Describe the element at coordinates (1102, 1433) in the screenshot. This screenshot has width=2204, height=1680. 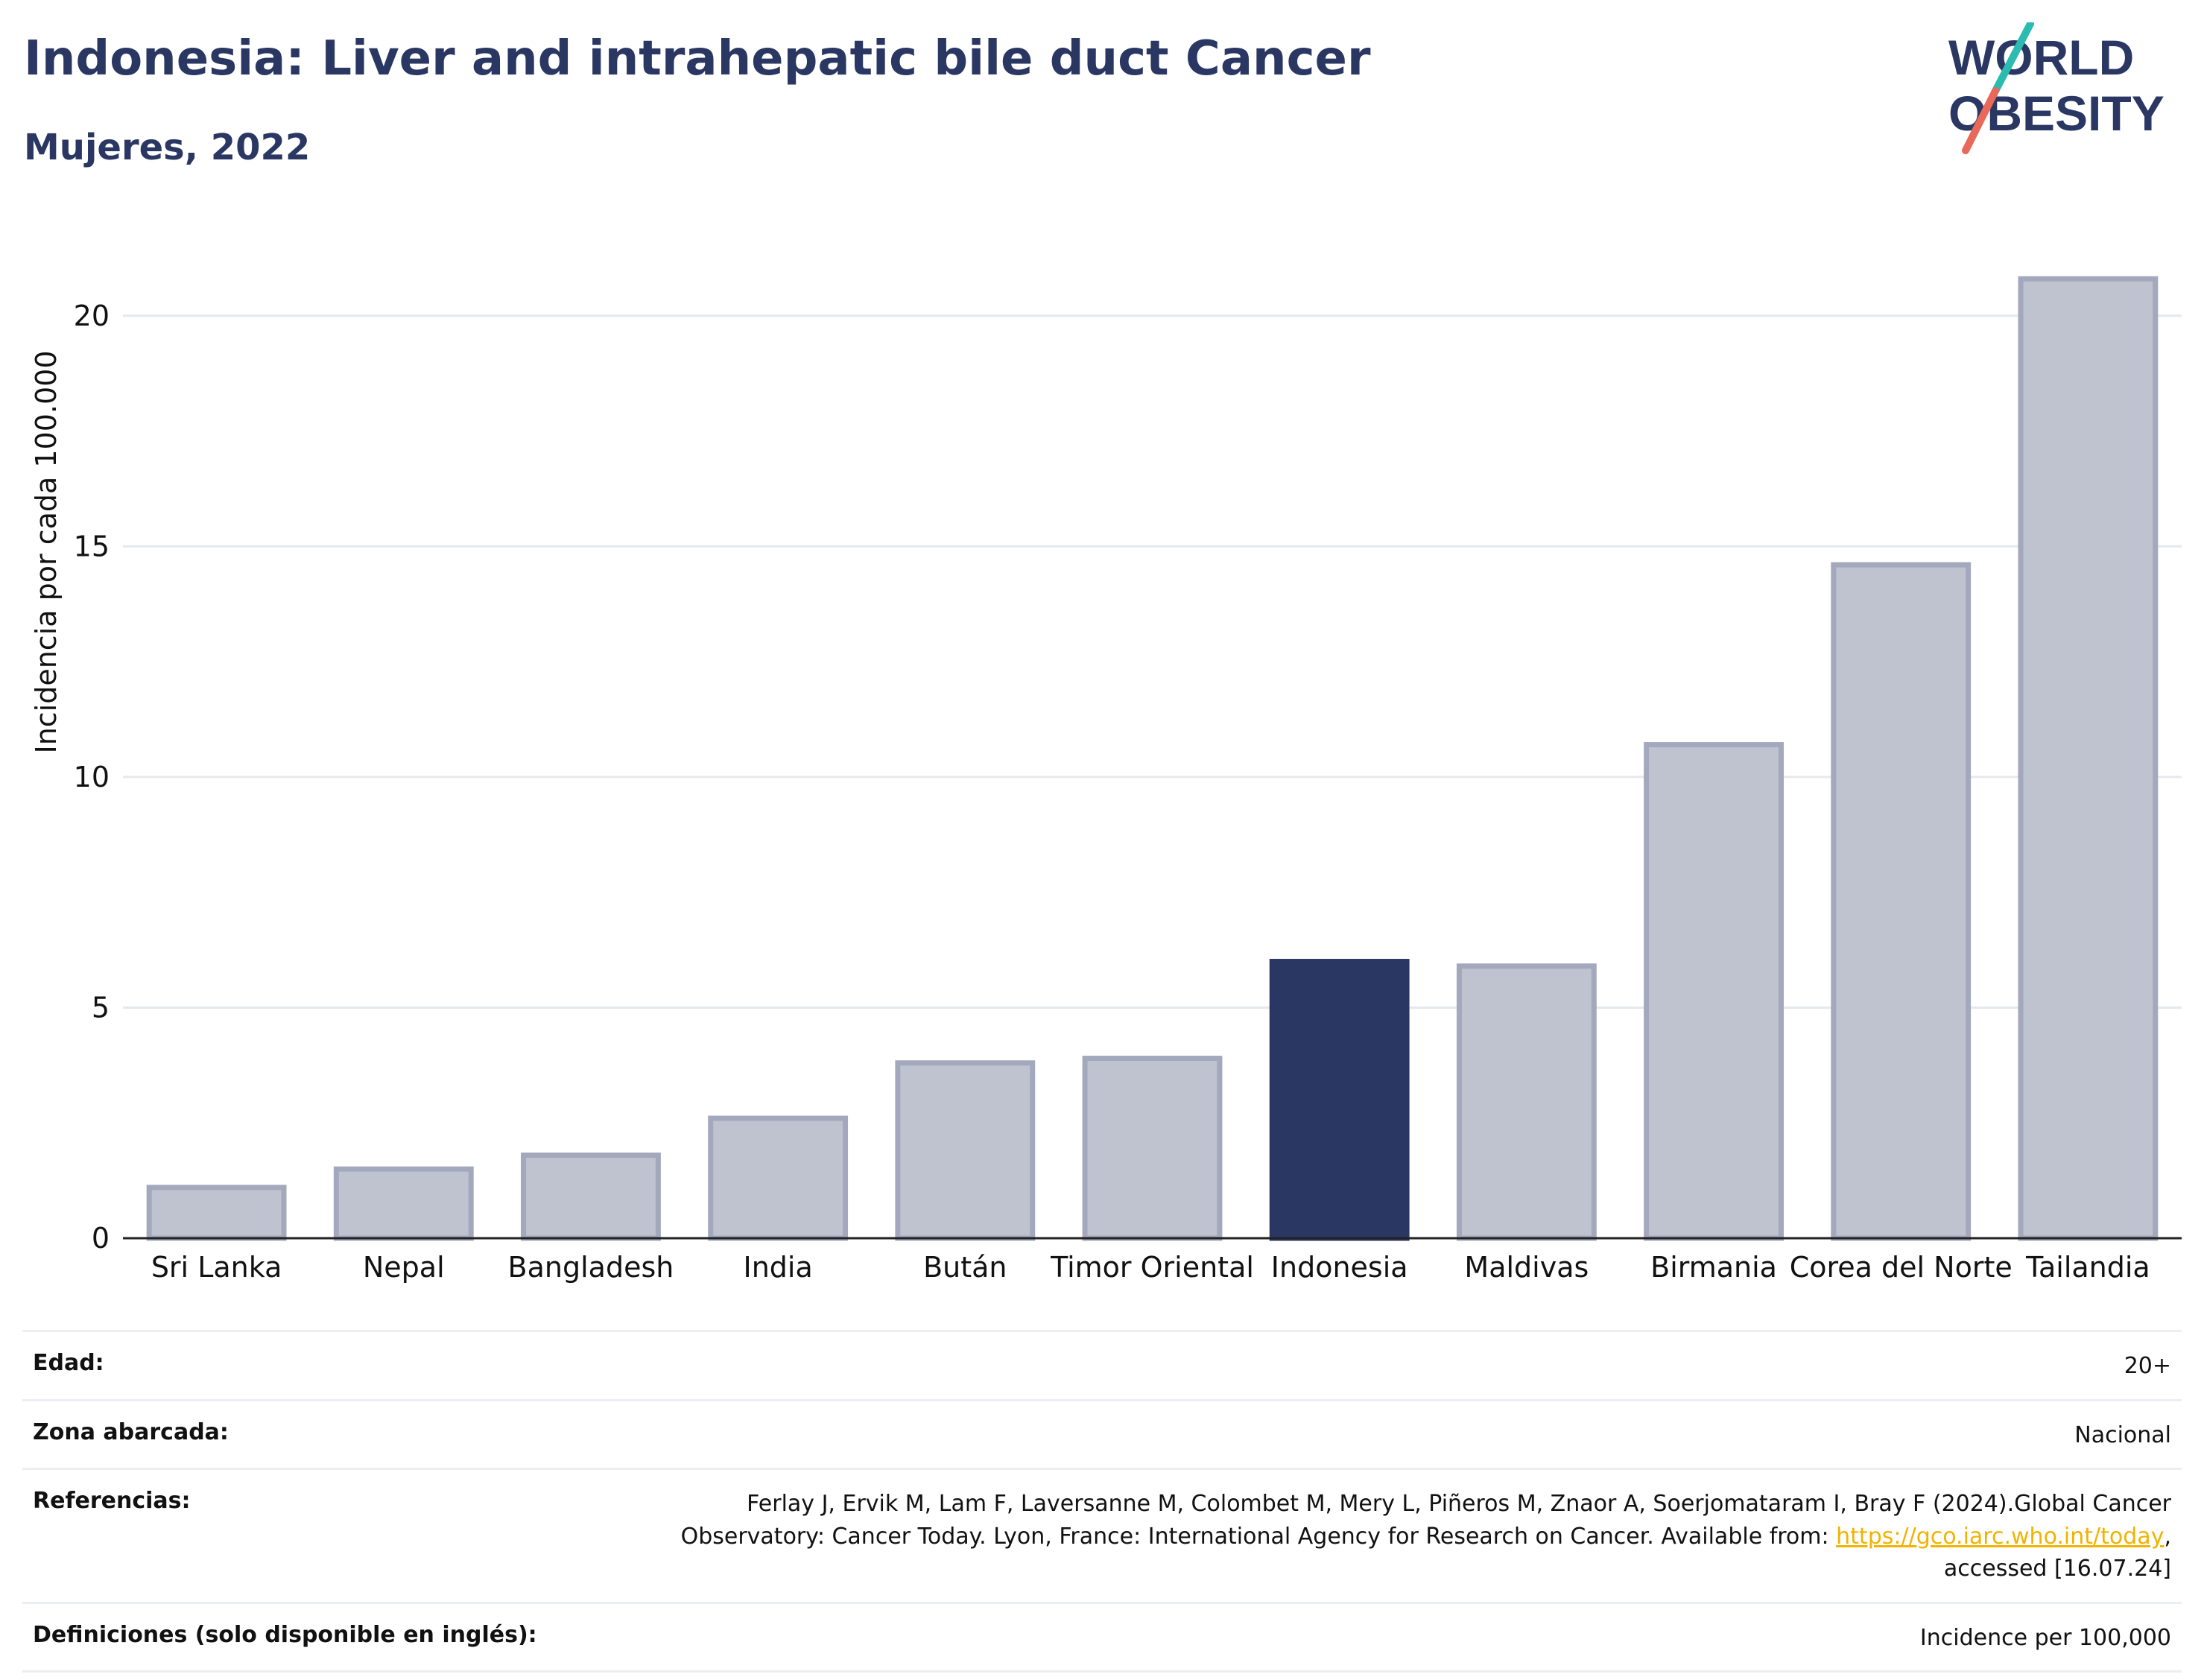
I see `meta-row-zone: Zona abarcada: Nacional` at that location.